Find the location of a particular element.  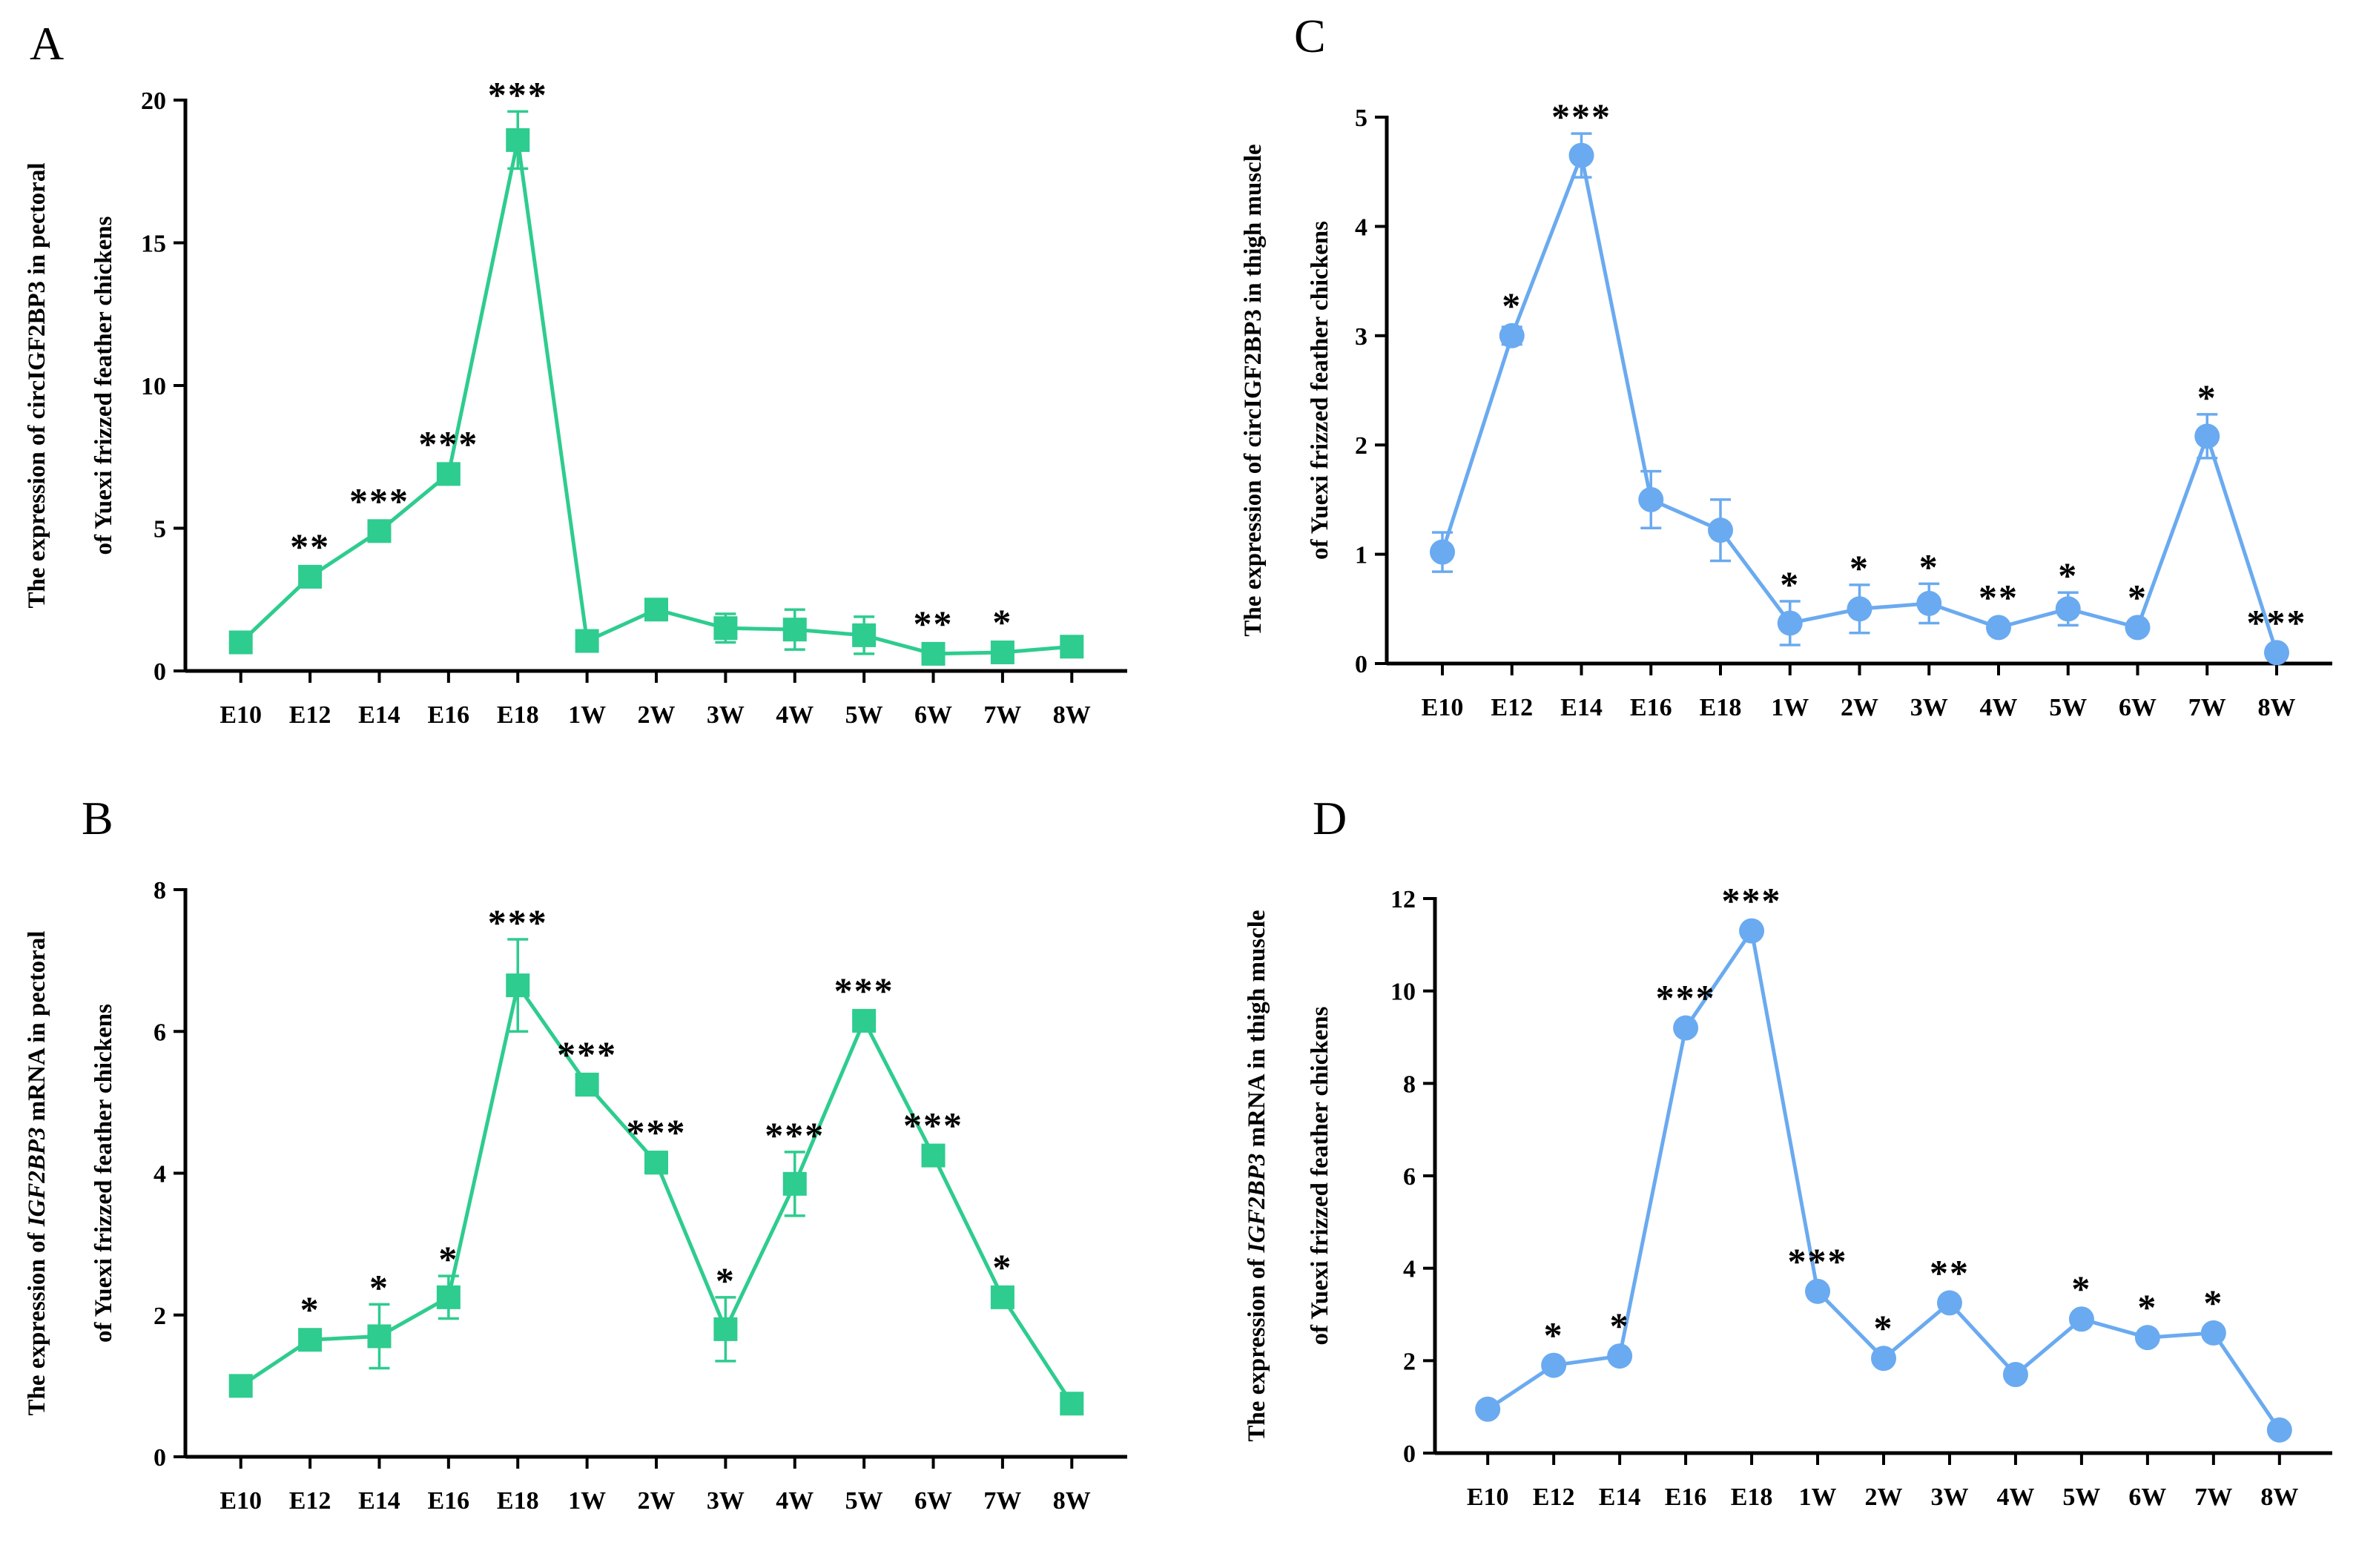

x-tick-label: 5W is located at coordinates (2068, 707).